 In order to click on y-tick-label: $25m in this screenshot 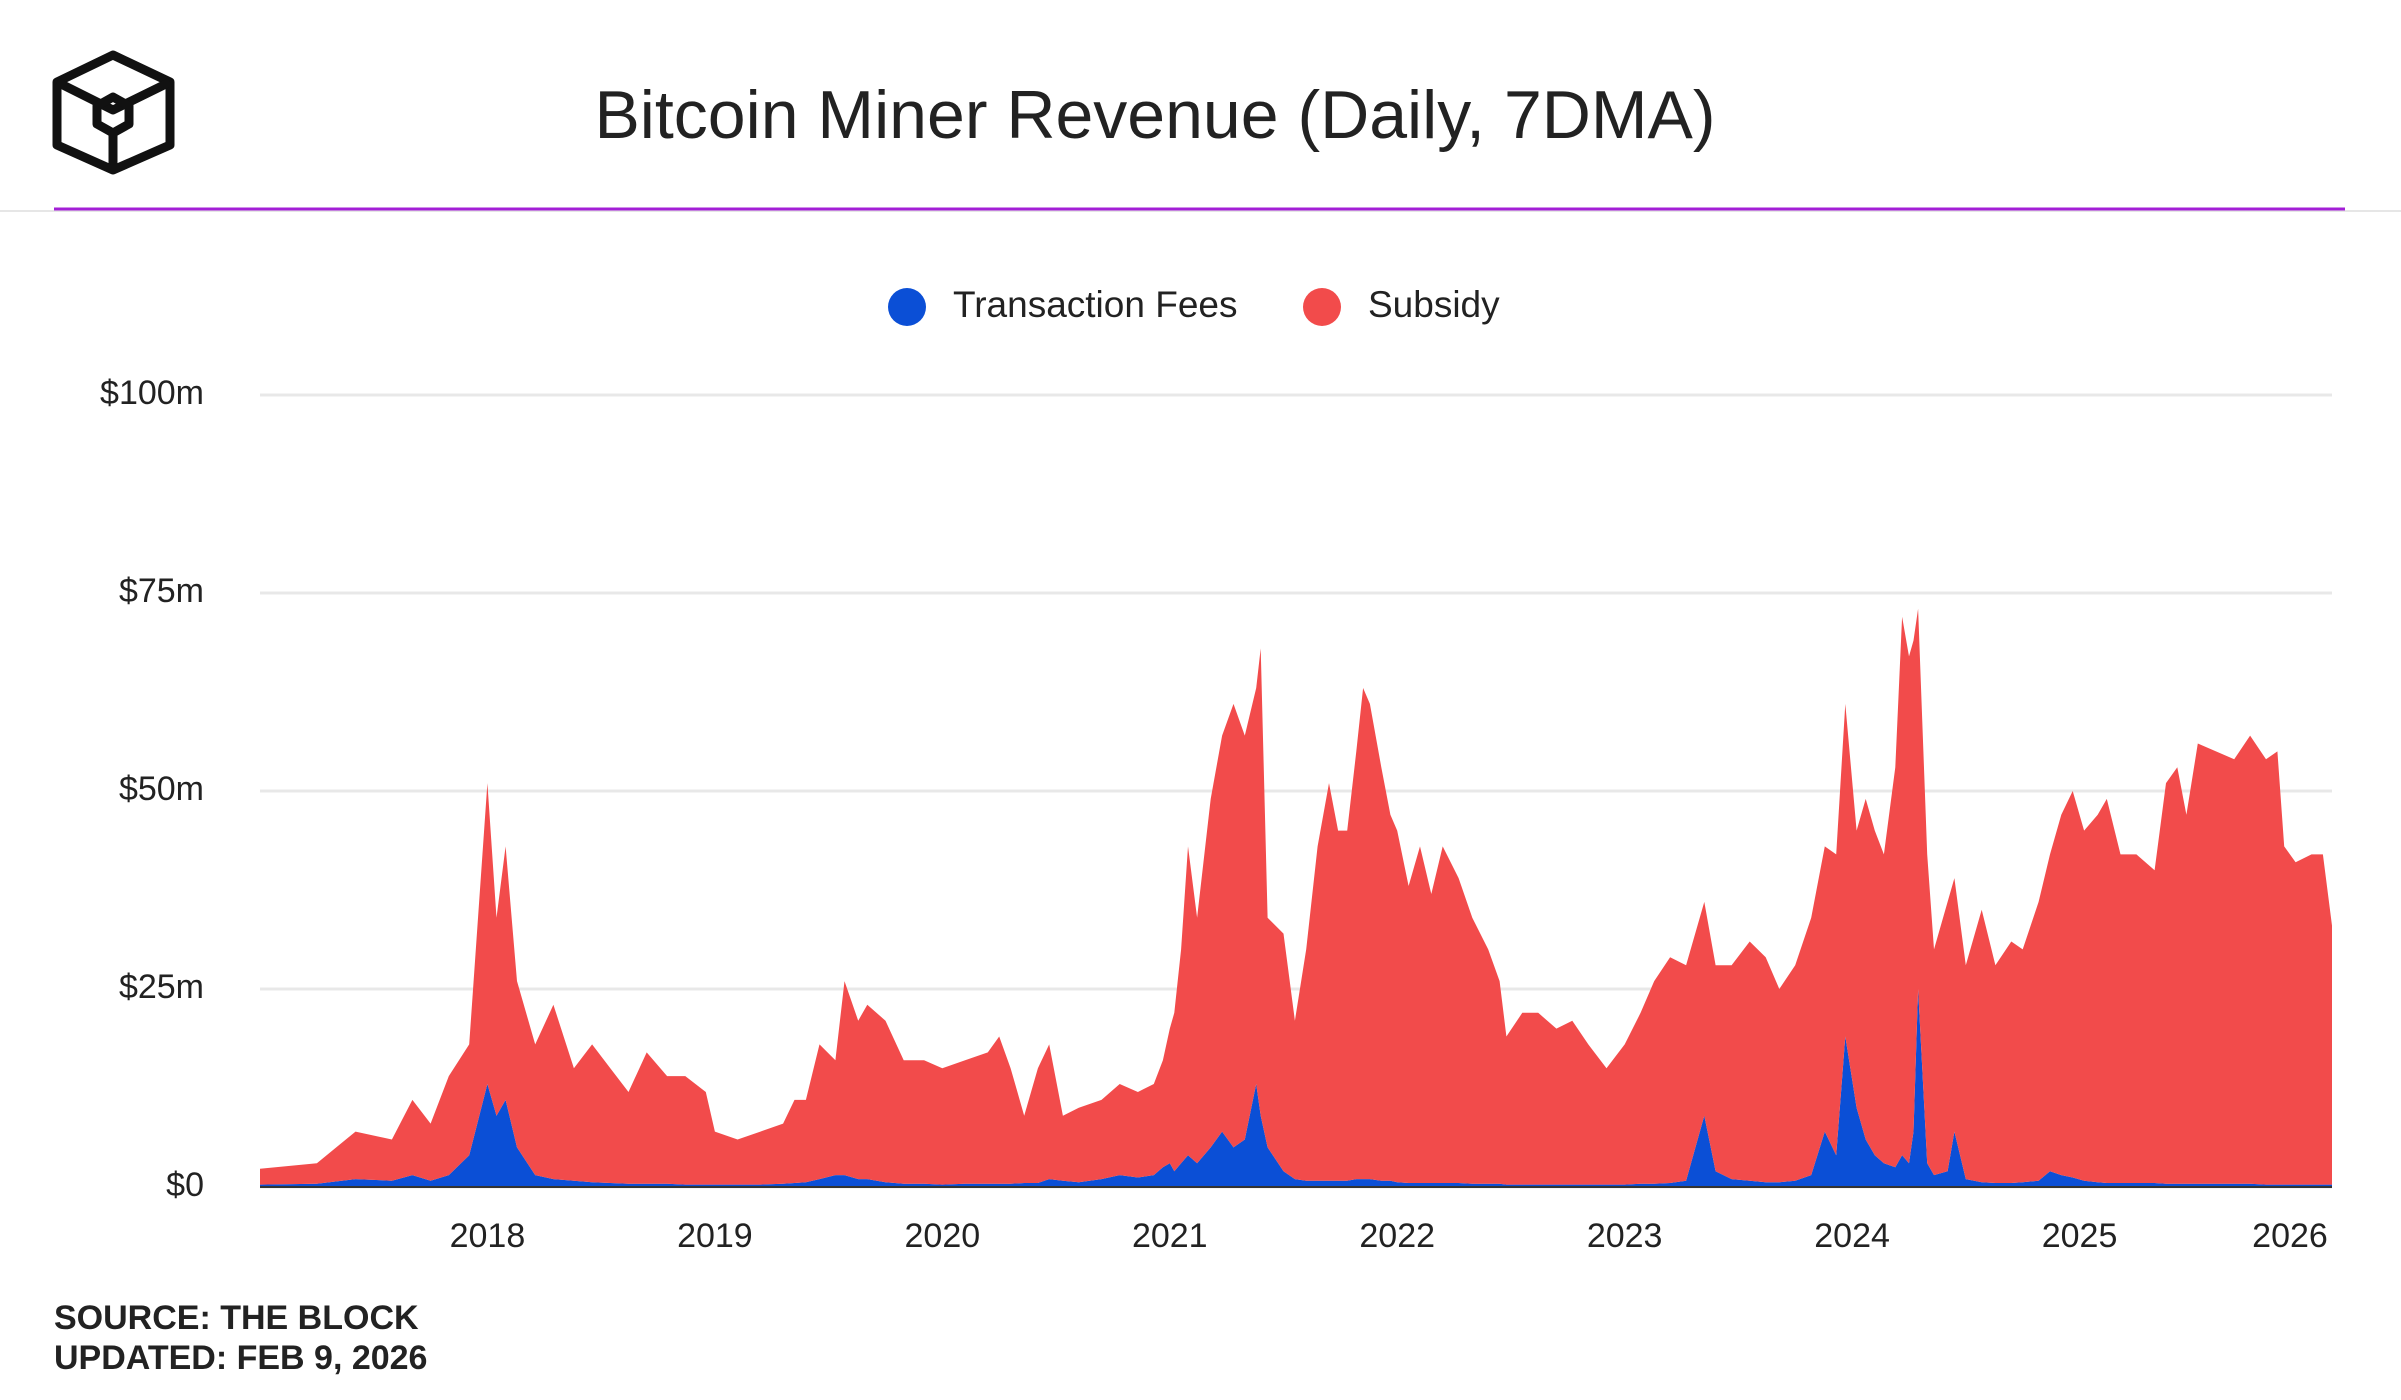, I will do `click(161, 987)`.